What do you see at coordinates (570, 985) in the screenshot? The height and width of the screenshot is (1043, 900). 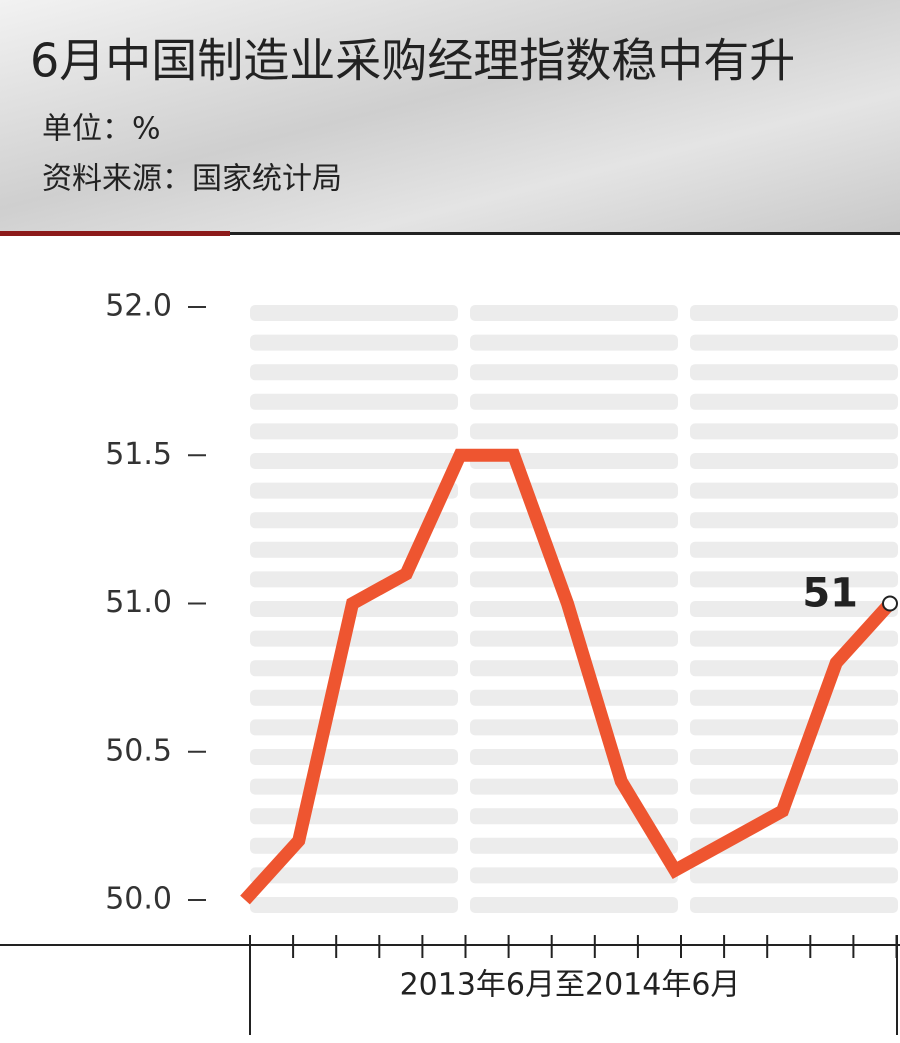 I see `x-axis-label: 2013年6月至2014年6月` at bounding box center [570, 985].